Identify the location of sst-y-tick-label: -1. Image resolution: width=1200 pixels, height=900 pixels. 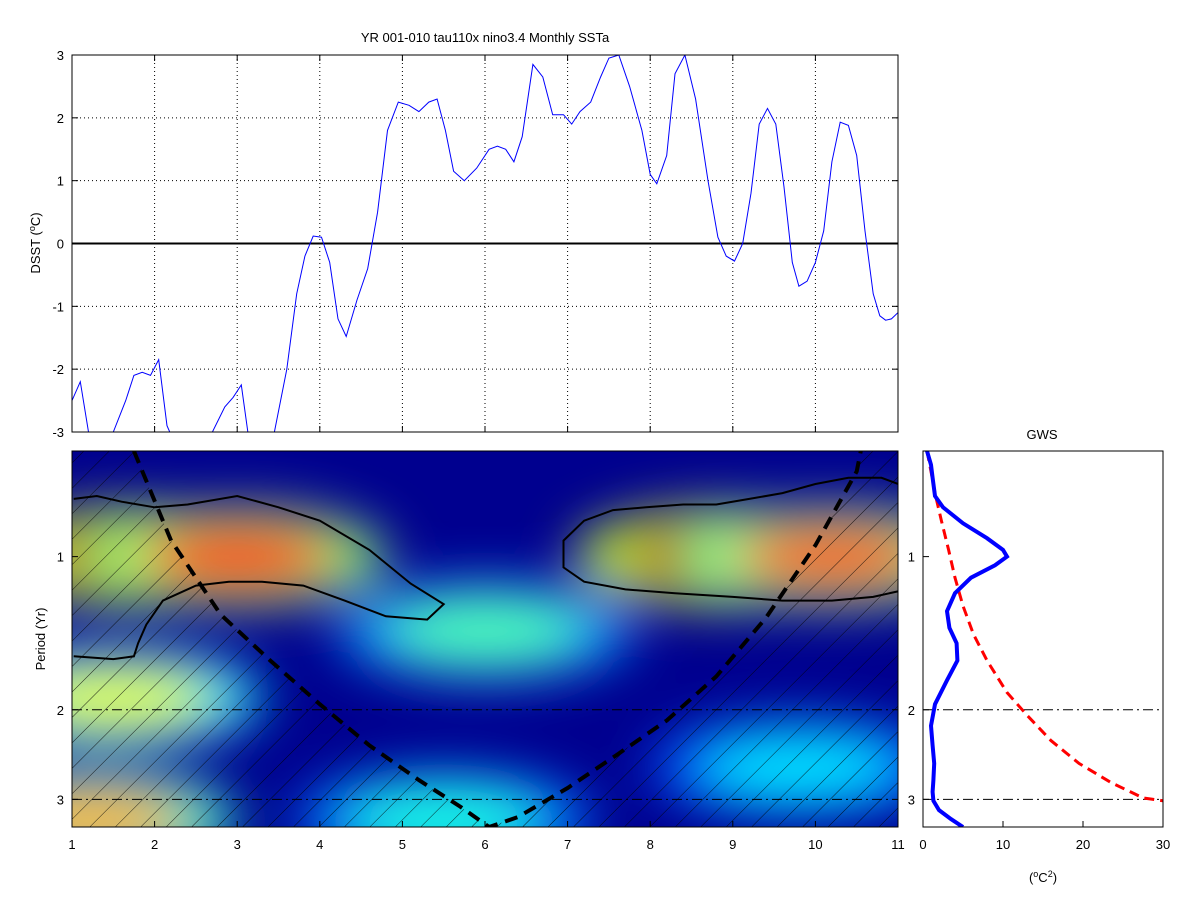
(58, 306).